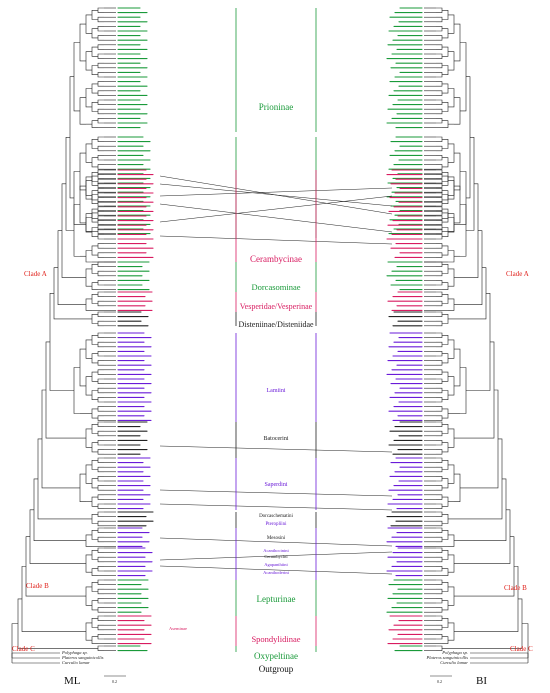 The image size is (550, 693). Describe the element at coordinates (447, 657) in the screenshot. I see `outgroup-taxon-right-2: Plateros sanguinicollis` at that location.